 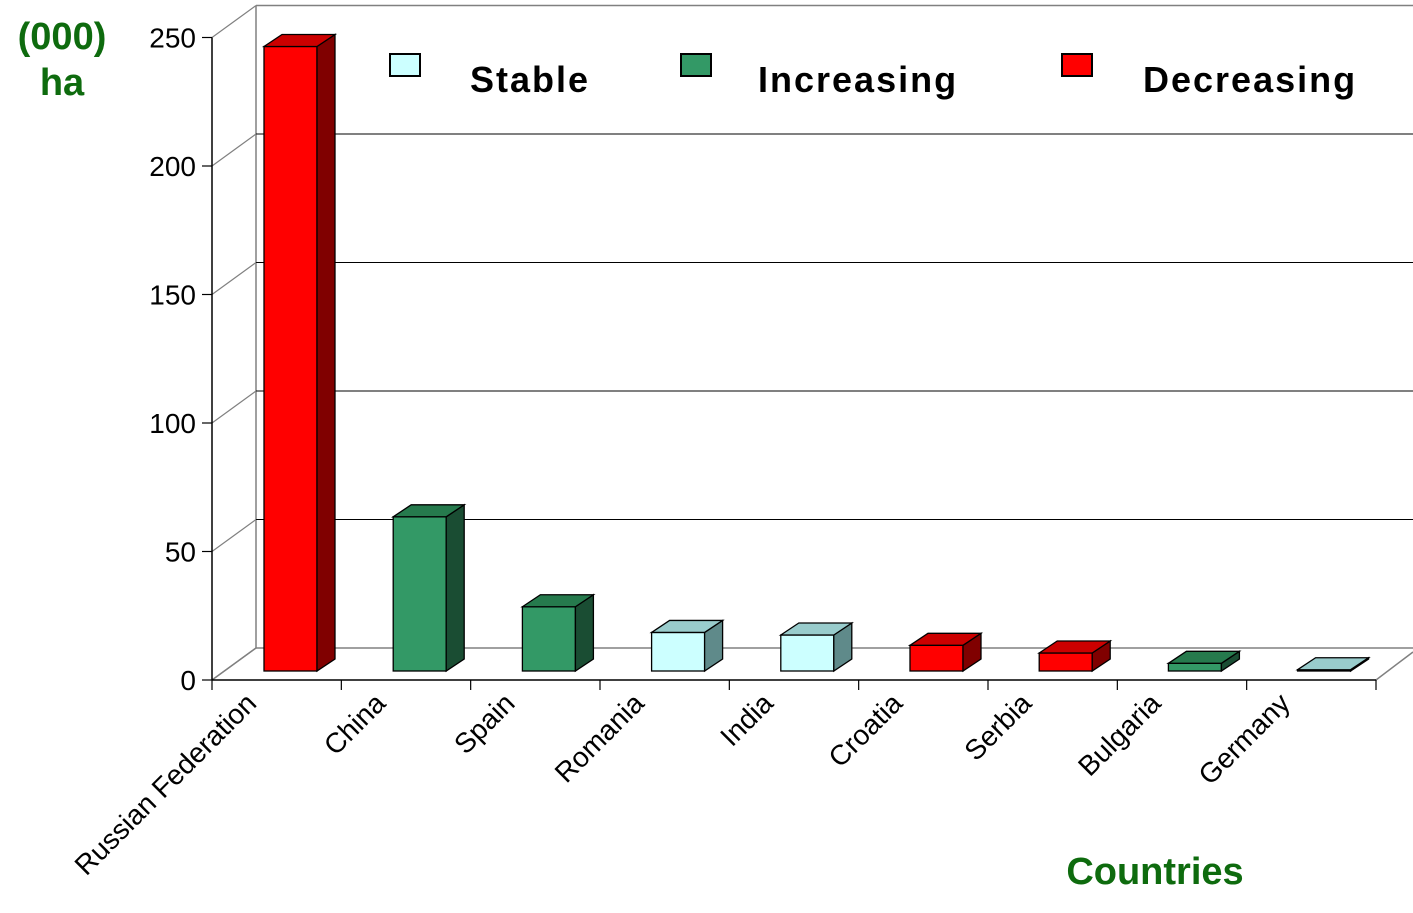 What do you see at coordinates (865, 730) in the screenshot?
I see `x-tick-label: Croatia` at bounding box center [865, 730].